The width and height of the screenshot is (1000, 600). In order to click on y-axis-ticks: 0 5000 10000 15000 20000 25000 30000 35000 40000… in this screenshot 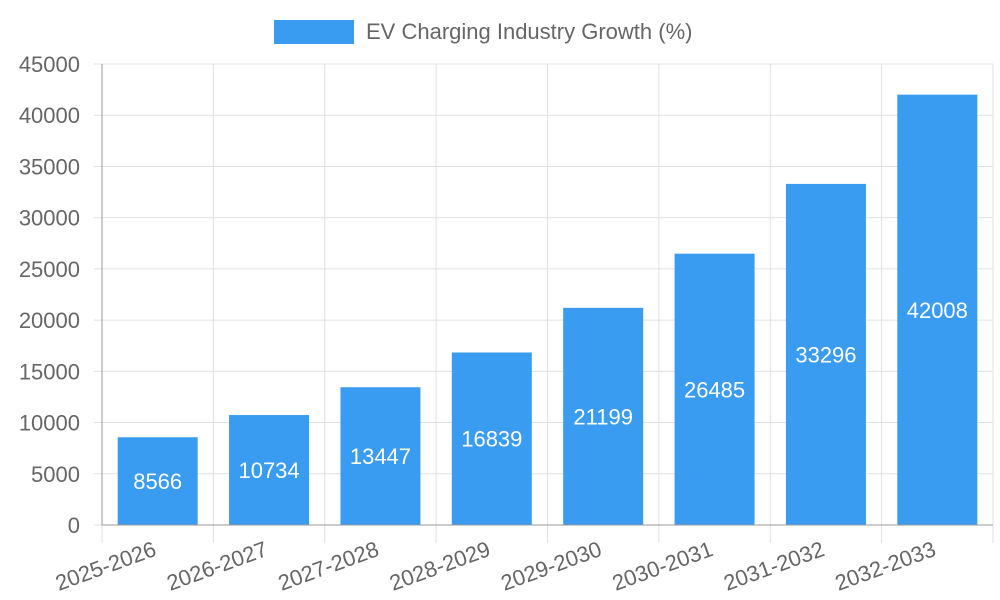, I will do `click(60, 295)`.